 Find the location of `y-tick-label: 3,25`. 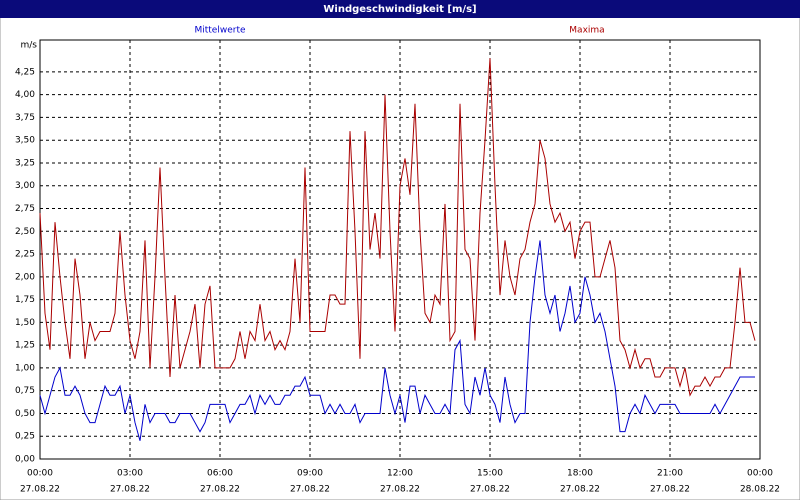

y-tick-label: 3,25 is located at coordinates (25, 163).